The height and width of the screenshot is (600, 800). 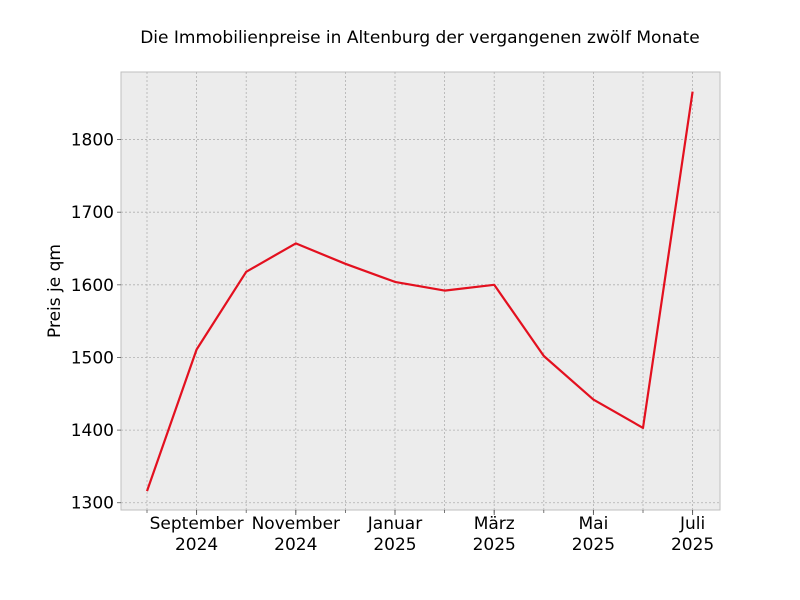 I want to click on y-axis-ticks: 1300 1400 1500 1600 1700 1800, so click(x=96, y=322).